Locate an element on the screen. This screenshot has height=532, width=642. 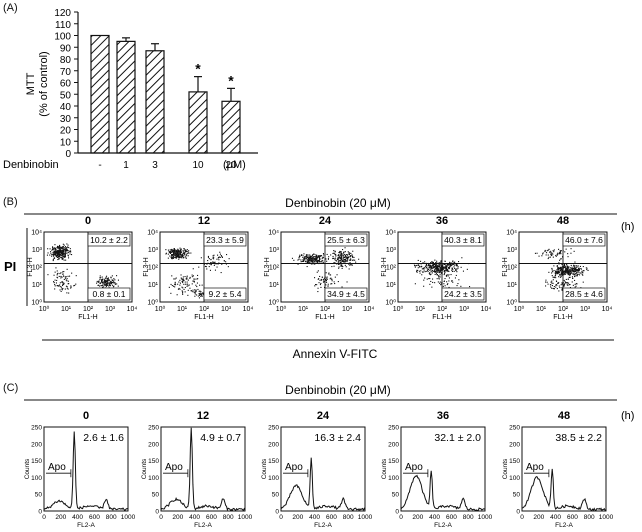
lower-right-value: 34.9 ± 4.5 is located at coordinates (346, 294).